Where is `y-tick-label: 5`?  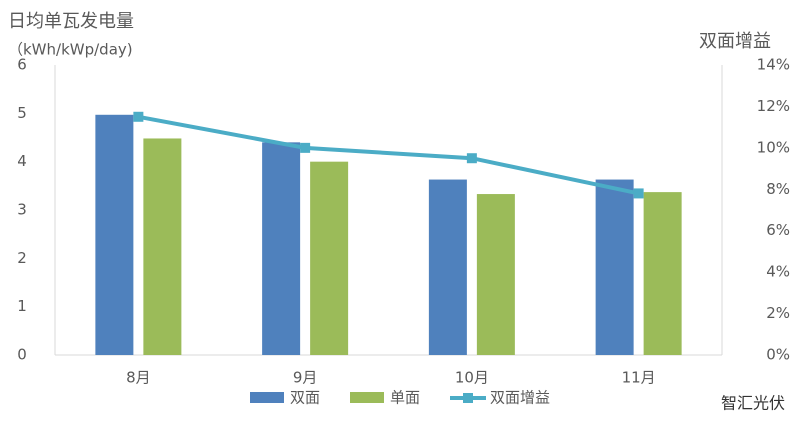
y-tick-label: 5 is located at coordinates (22, 113).